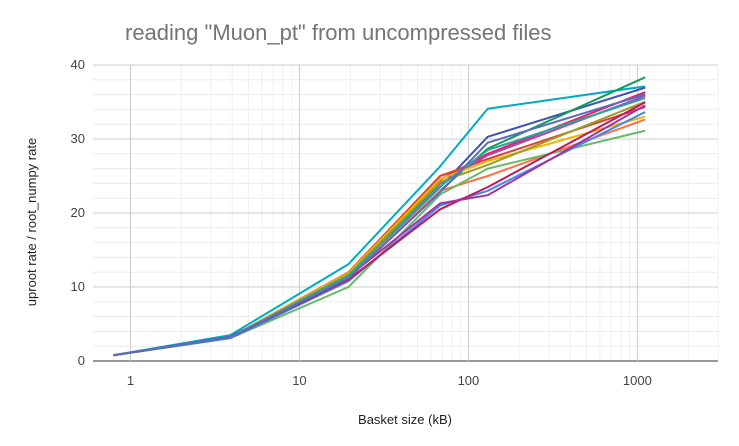 Image resolution: width=739 pixels, height=446 pixels. What do you see at coordinates (81, 360) in the screenshot?
I see `y-tick-label: 0` at bounding box center [81, 360].